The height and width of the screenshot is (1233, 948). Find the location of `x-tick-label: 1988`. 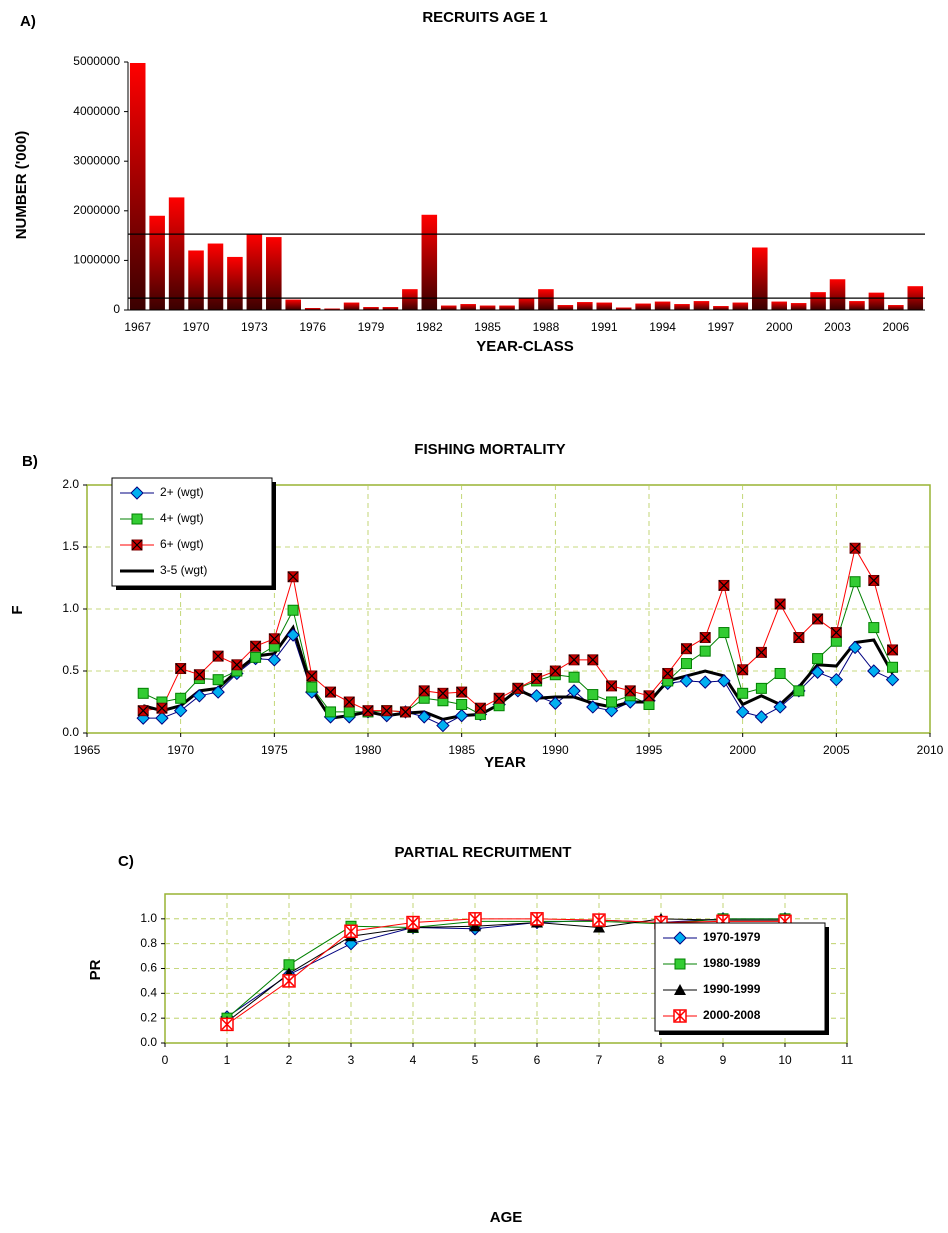

x-tick-label: 1988 is located at coordinates (546, 327).